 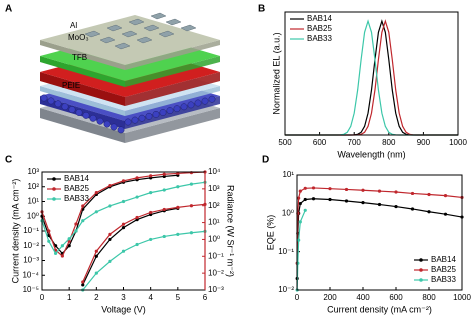 I want to click on y2-tick-label: 10¹, so click(x=214, y=222).